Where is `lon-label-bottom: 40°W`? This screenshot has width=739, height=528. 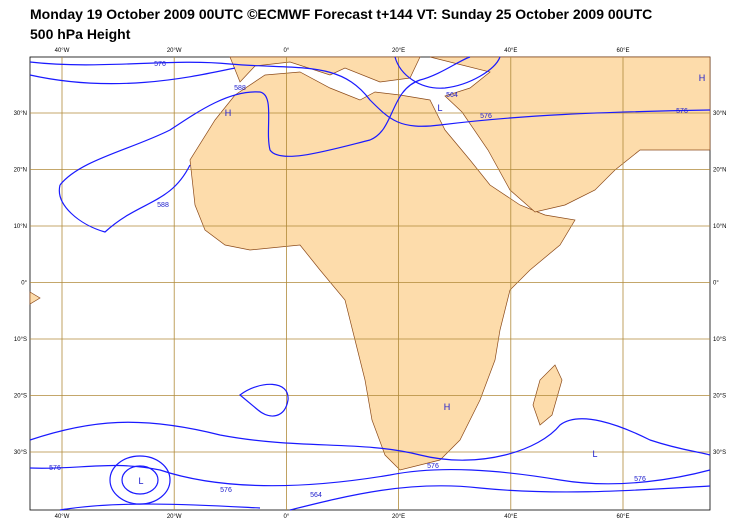 lon-label-bottom: 40°W is located at coordinates (62, 517).